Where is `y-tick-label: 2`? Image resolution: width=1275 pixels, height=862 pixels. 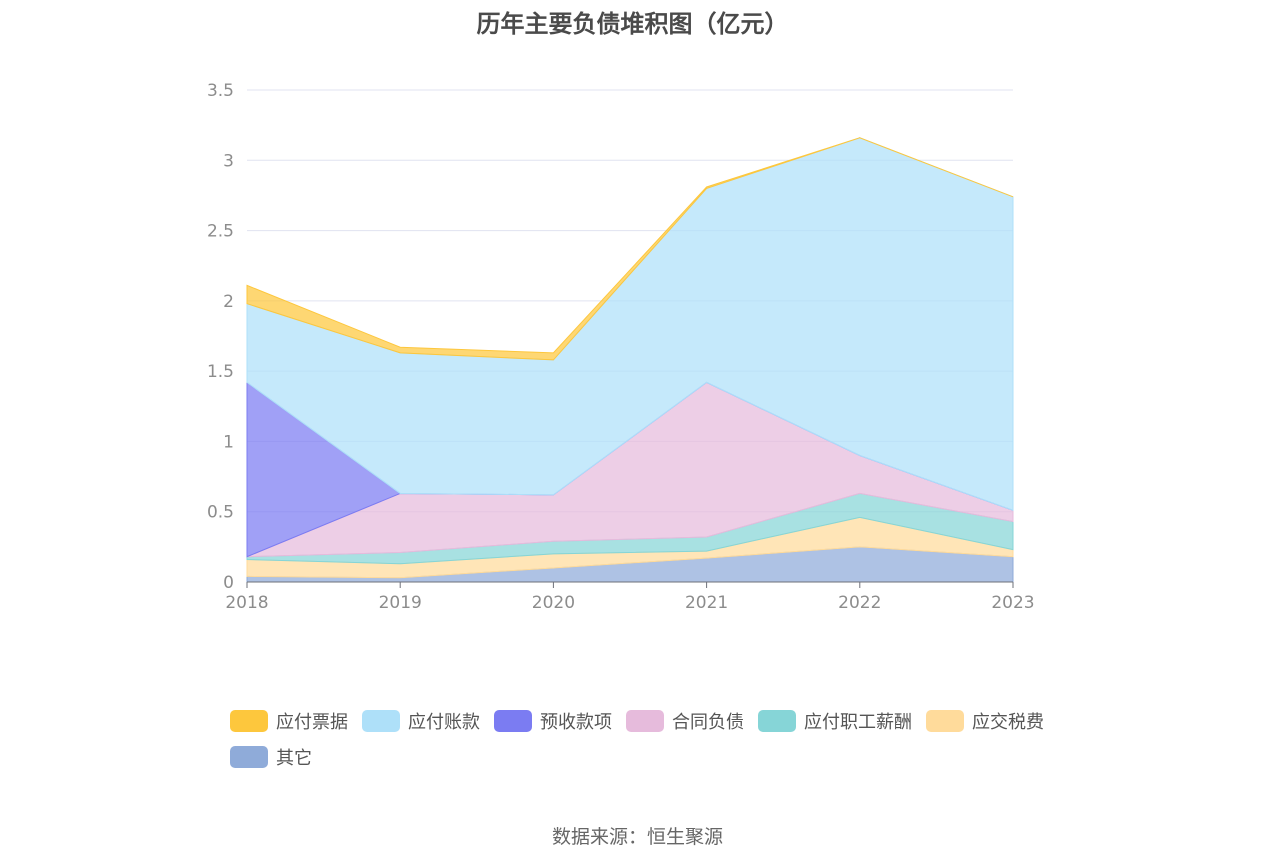
y-tick-label: 2 is located at coordinates (228, 302).